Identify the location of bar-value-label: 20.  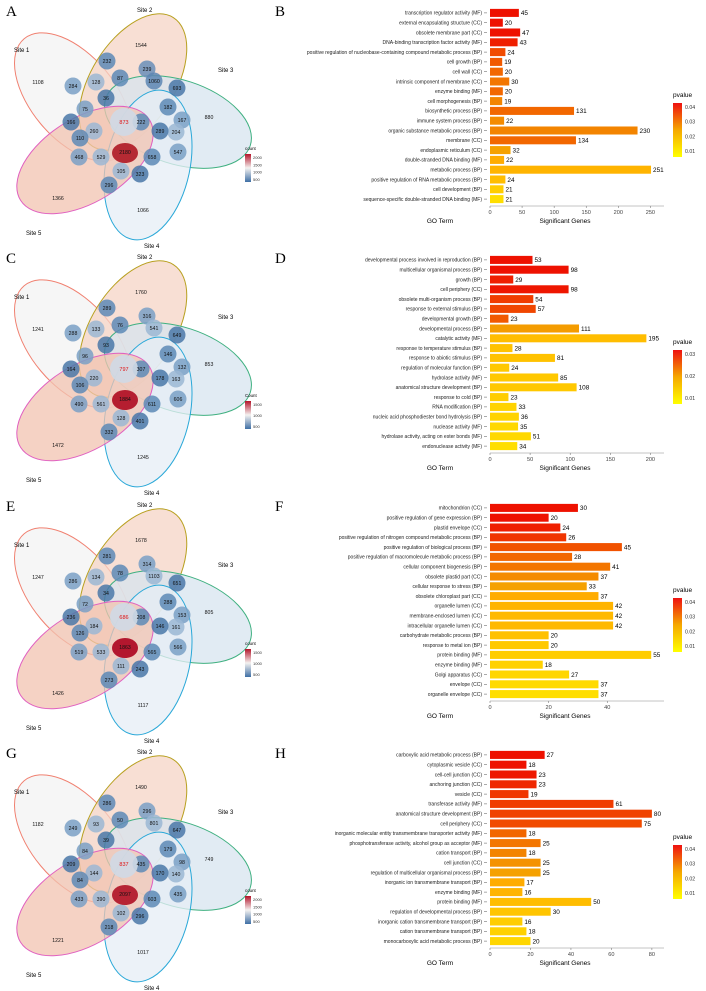
(509, 23).